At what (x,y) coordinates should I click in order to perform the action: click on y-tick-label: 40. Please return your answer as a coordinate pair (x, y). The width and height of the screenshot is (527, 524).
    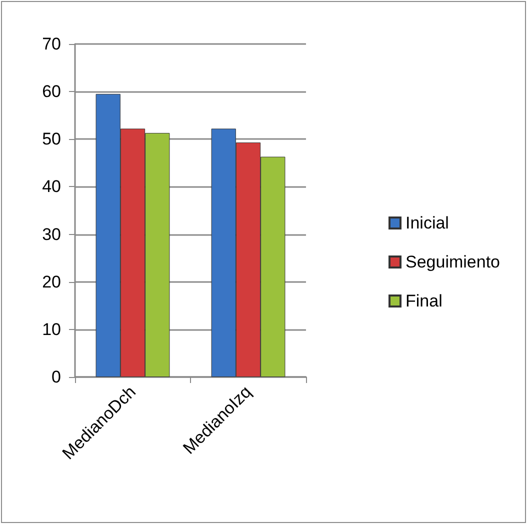
    Looking at the image, I should click on (51, 186).